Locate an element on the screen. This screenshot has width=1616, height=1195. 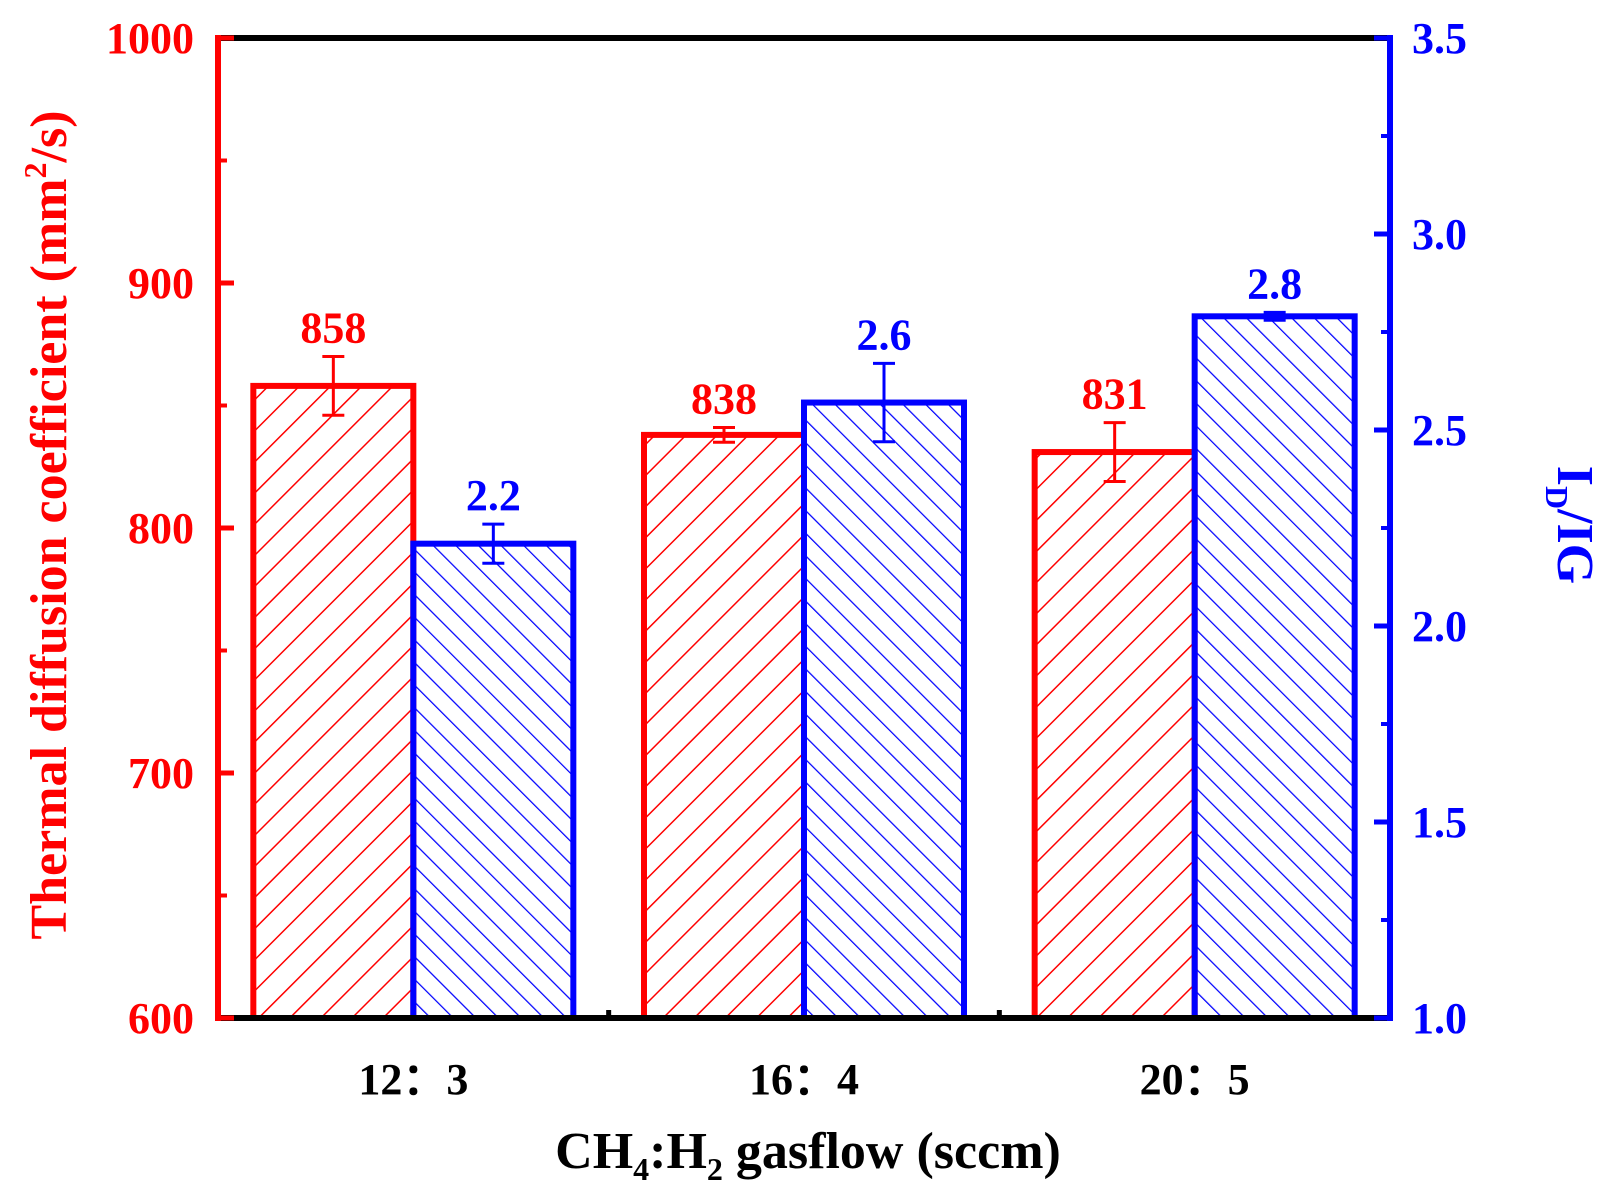
data-label-right-0: 2.2 is located at coordinates (493, 495).